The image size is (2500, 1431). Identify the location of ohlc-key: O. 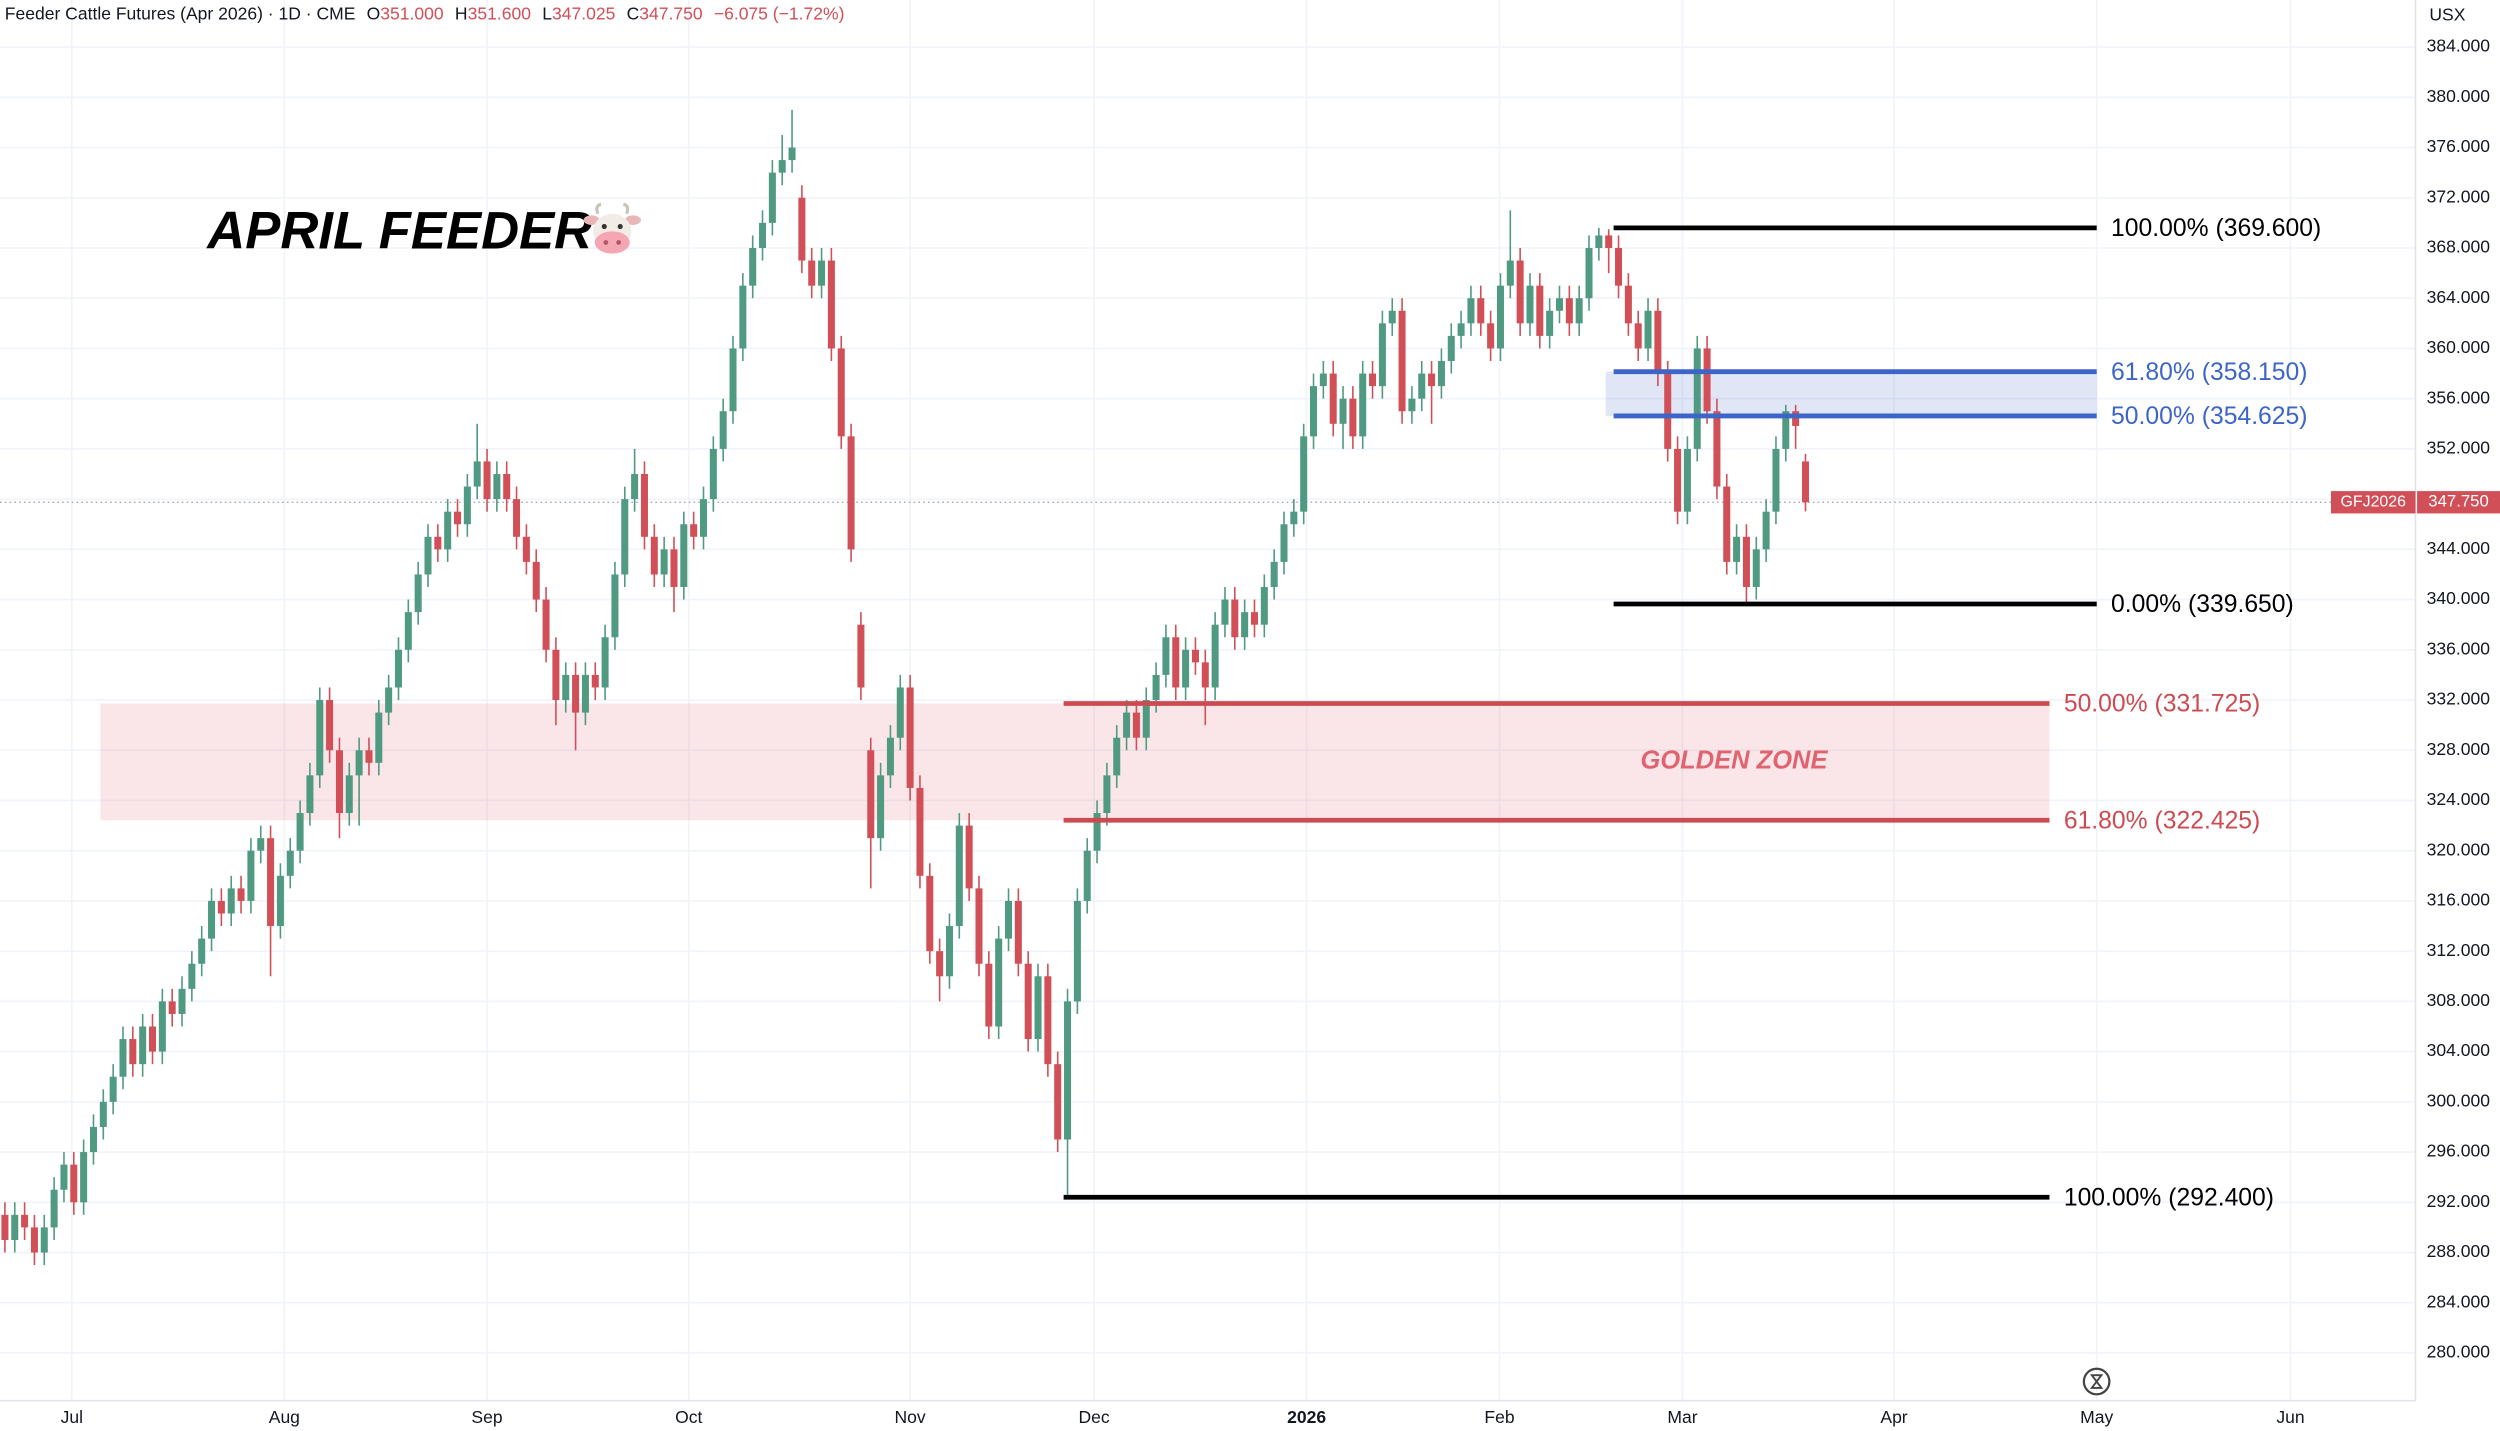
(374, 13).